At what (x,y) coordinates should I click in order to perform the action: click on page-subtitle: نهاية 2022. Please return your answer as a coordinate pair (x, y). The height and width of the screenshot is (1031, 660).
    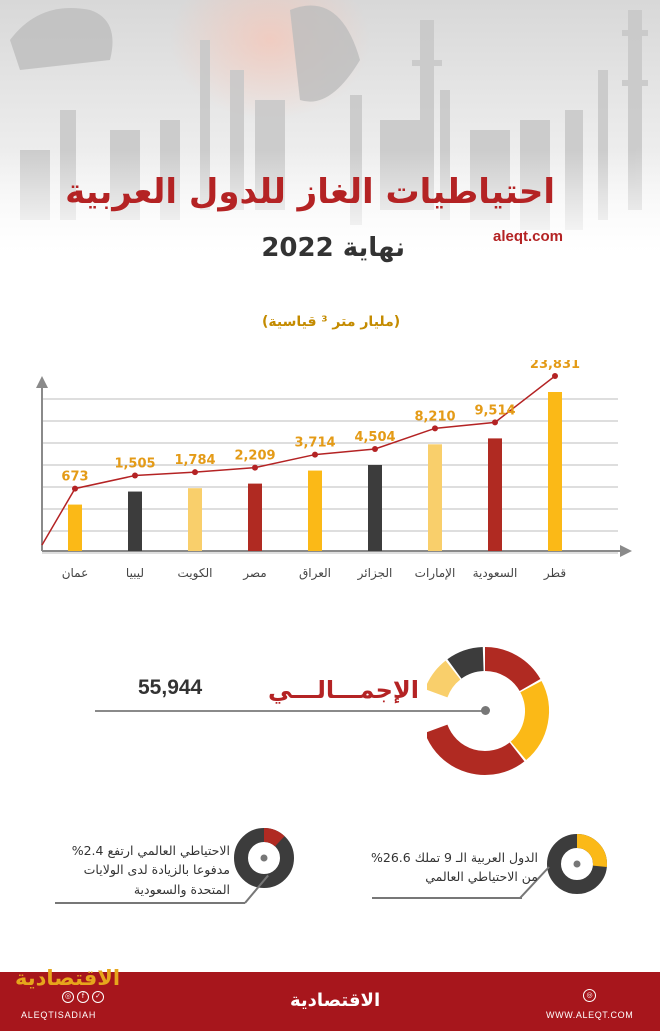
    Looking at the image, I should click on (333, 248).